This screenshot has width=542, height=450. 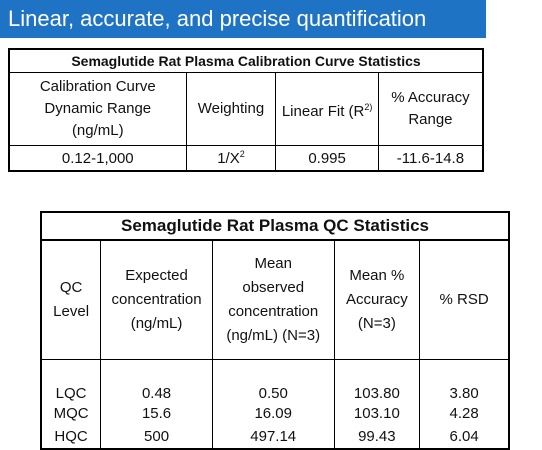 I want to click on header-rsd: % RSD, so click(x=464, y=299).